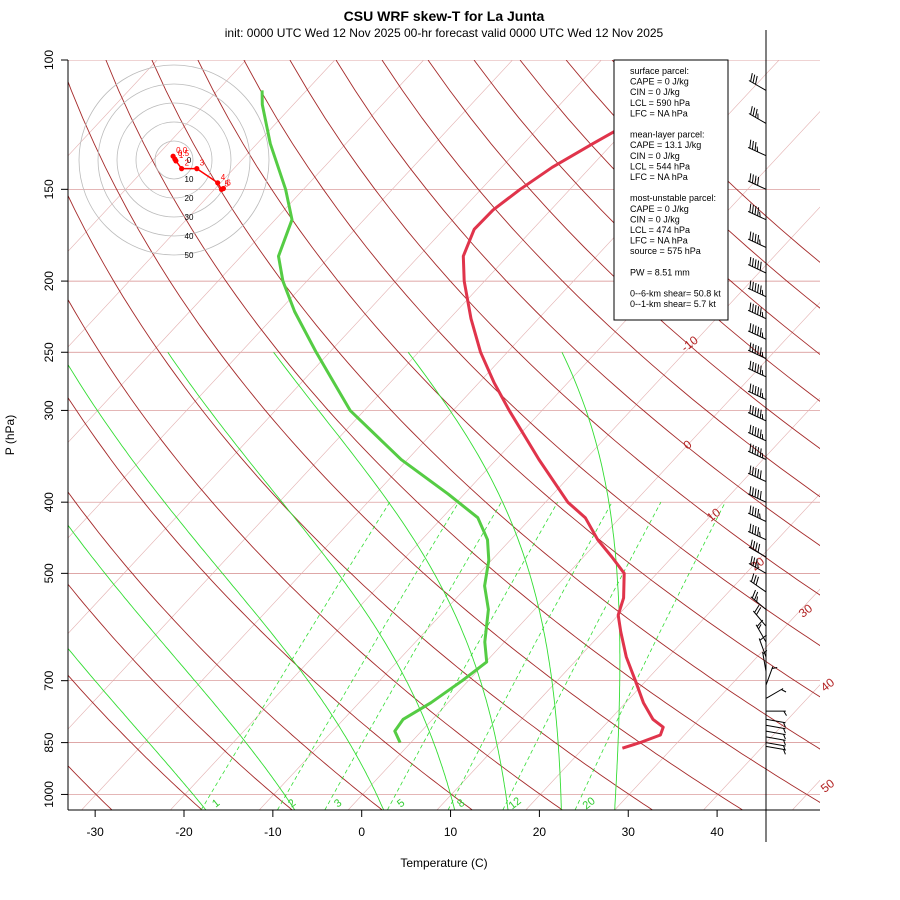 Image resolution: width=900 pixels, height=900 pixels. Describe the element at coordinates (451, 832) in the screenshot. I see `x-tick-label: 10` at that location.